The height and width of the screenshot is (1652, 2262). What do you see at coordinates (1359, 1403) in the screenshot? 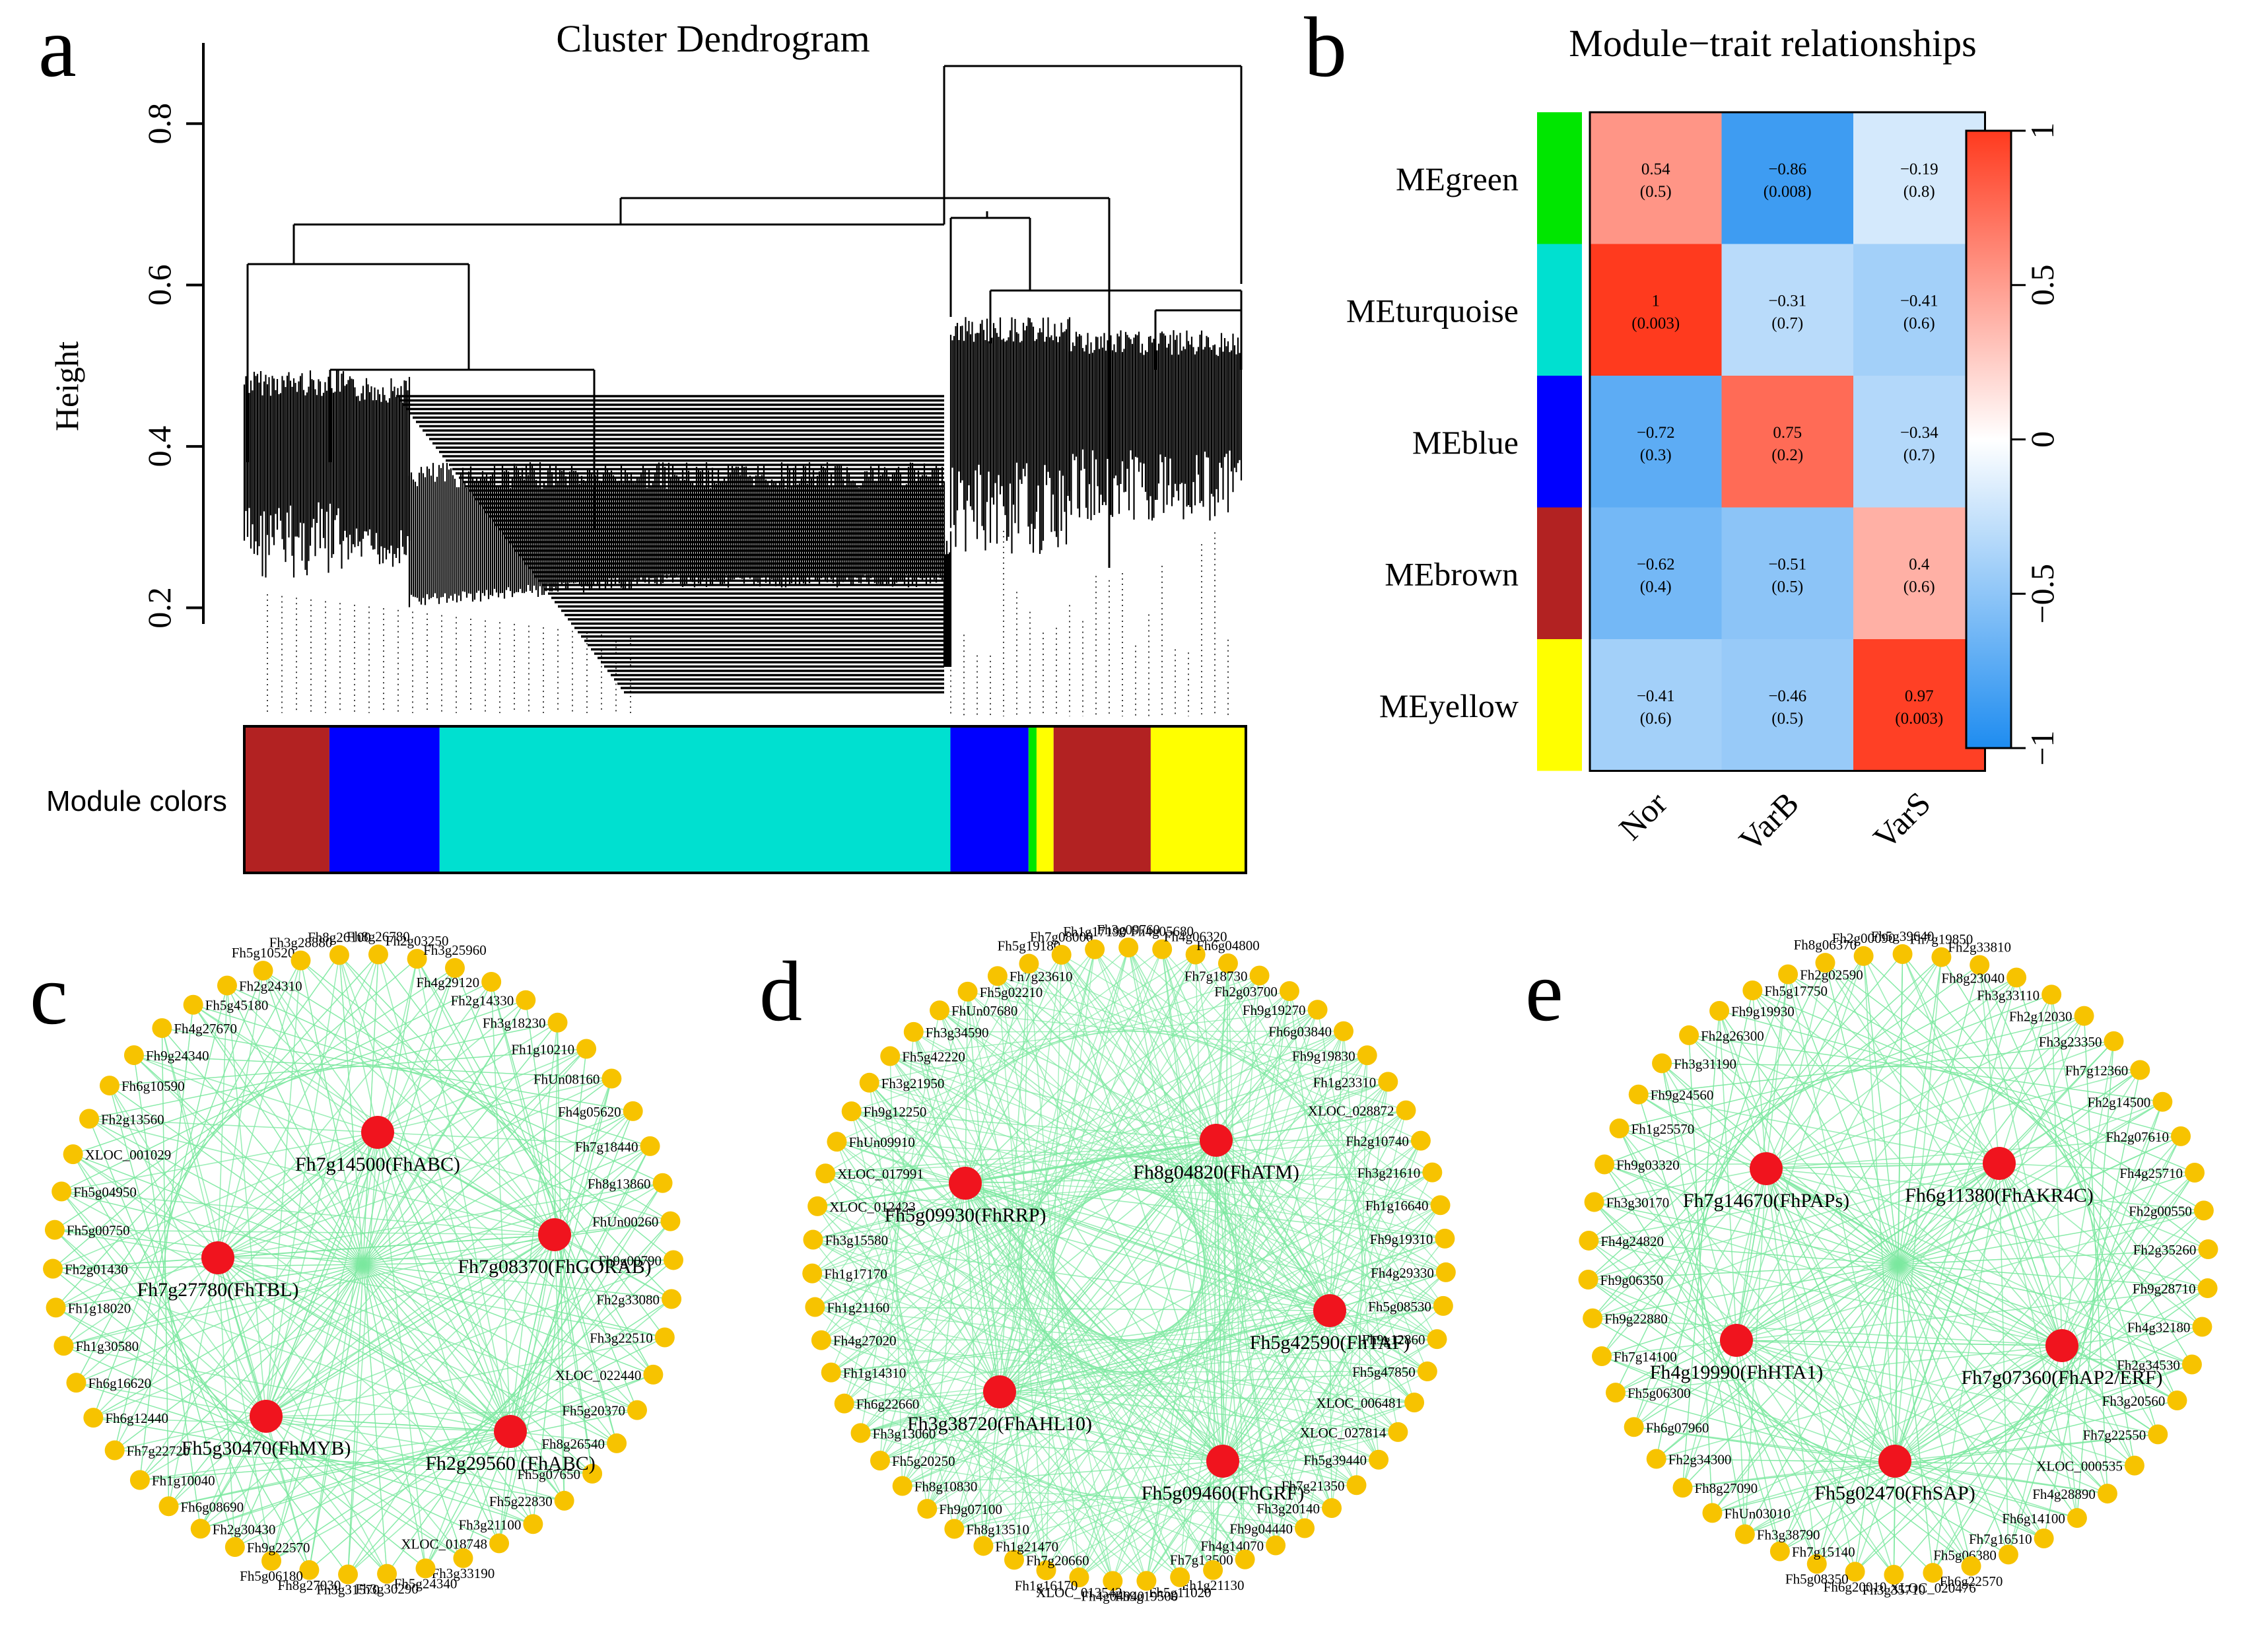
I see `gene-node-label: XLOC_006481` at bounding box center [1359, 1403].